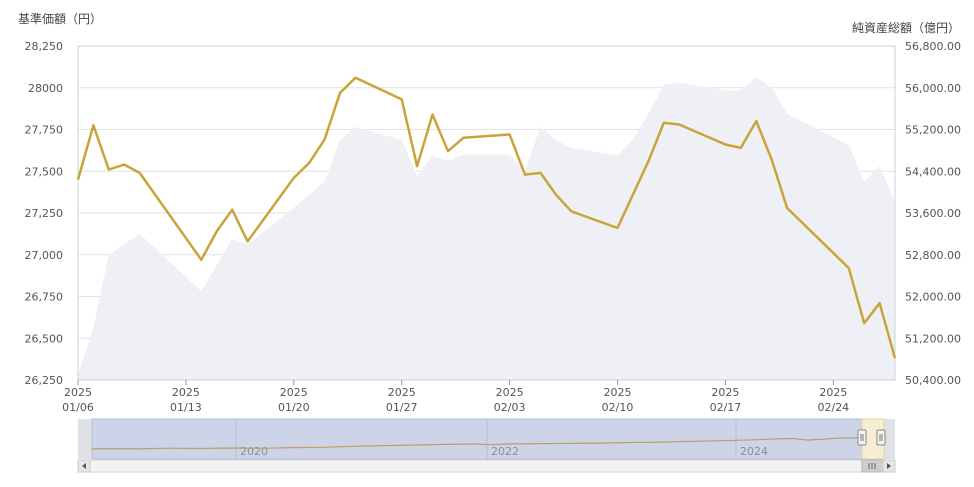 This screenshot has width=974, height=487. I want to click on x-tick-day: 01/06, so click(78, 407).